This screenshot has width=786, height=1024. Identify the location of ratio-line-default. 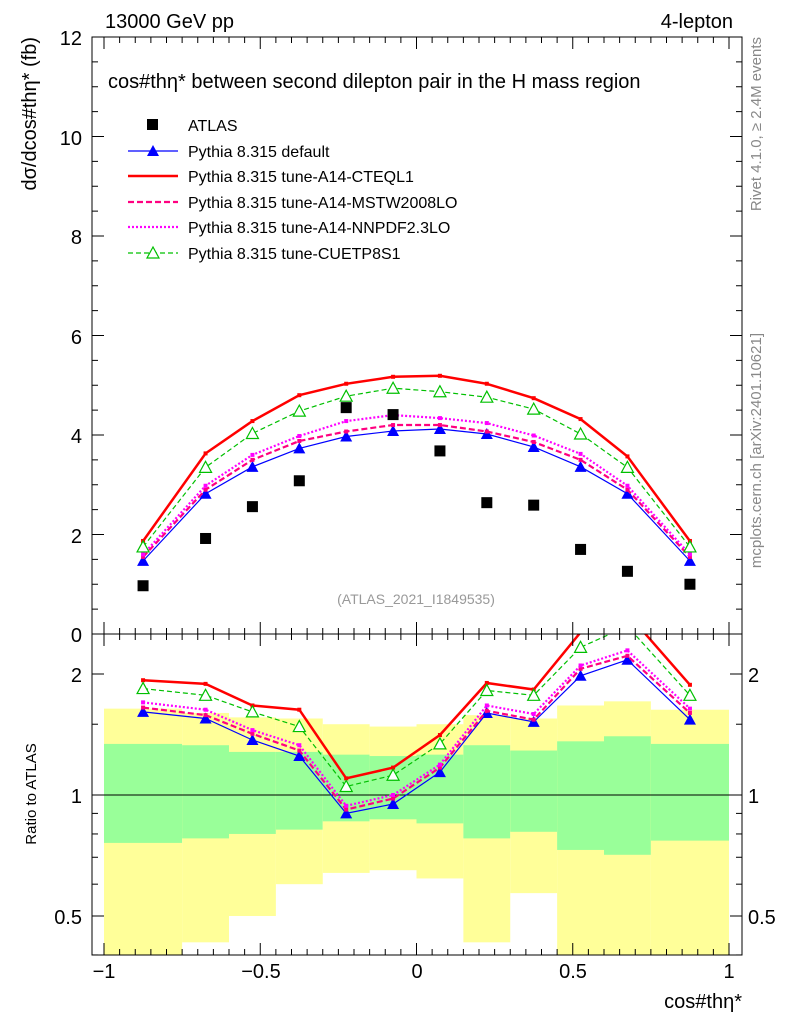
(417, 737).